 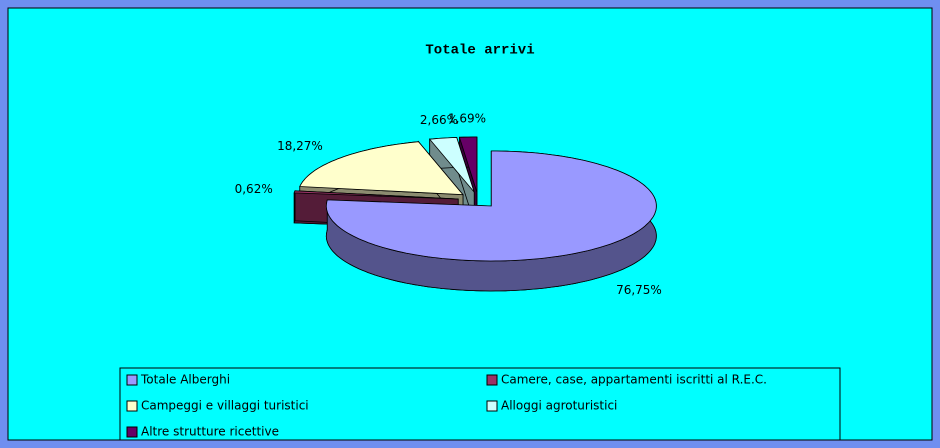 I want to click on data-label: 0,62%, so click(x=254, y=189).